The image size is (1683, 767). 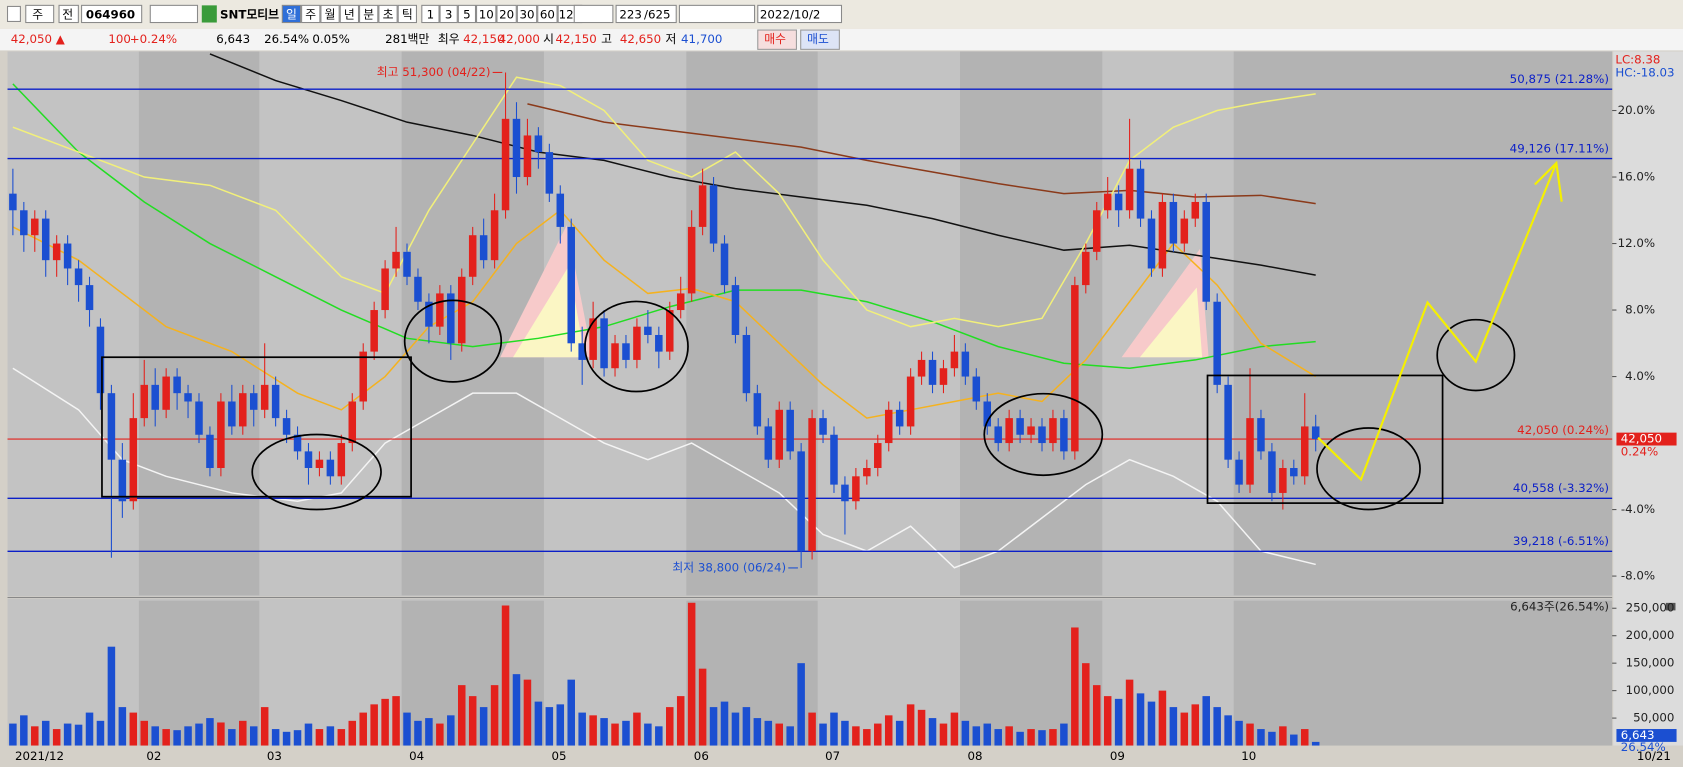 I want to click on amount: 281백만, so click(x=407, y=39).